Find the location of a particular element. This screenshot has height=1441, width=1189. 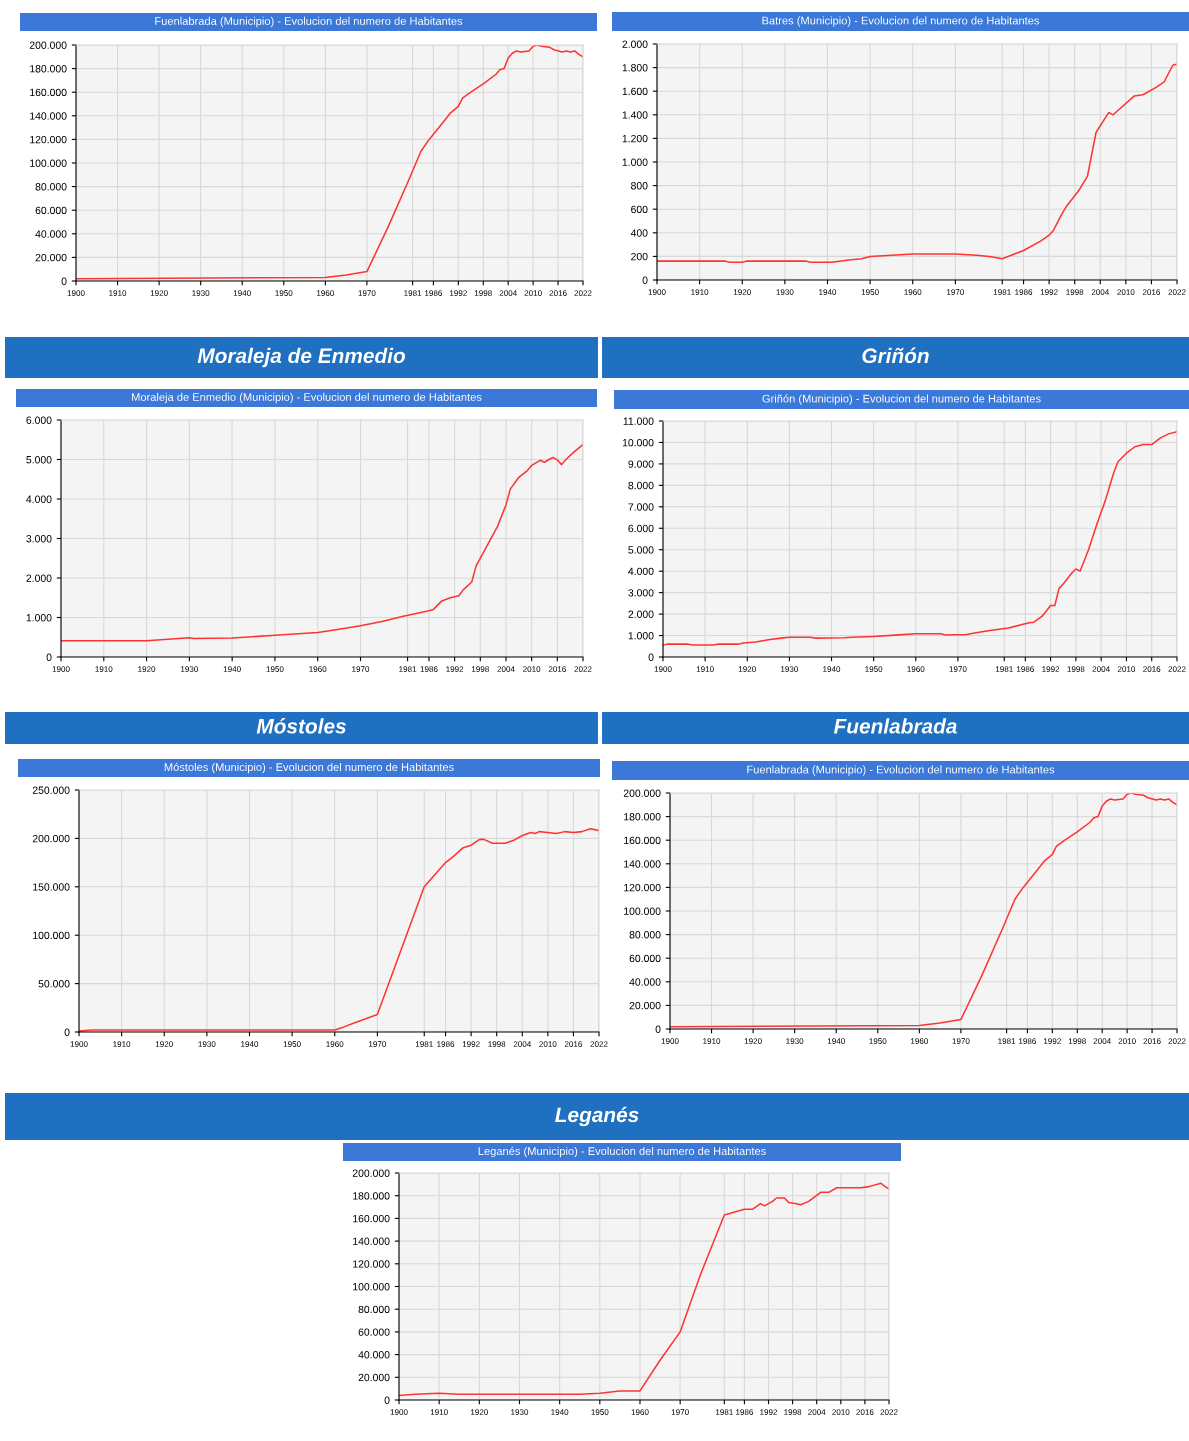

line-series is located at coordinates (917, 163).